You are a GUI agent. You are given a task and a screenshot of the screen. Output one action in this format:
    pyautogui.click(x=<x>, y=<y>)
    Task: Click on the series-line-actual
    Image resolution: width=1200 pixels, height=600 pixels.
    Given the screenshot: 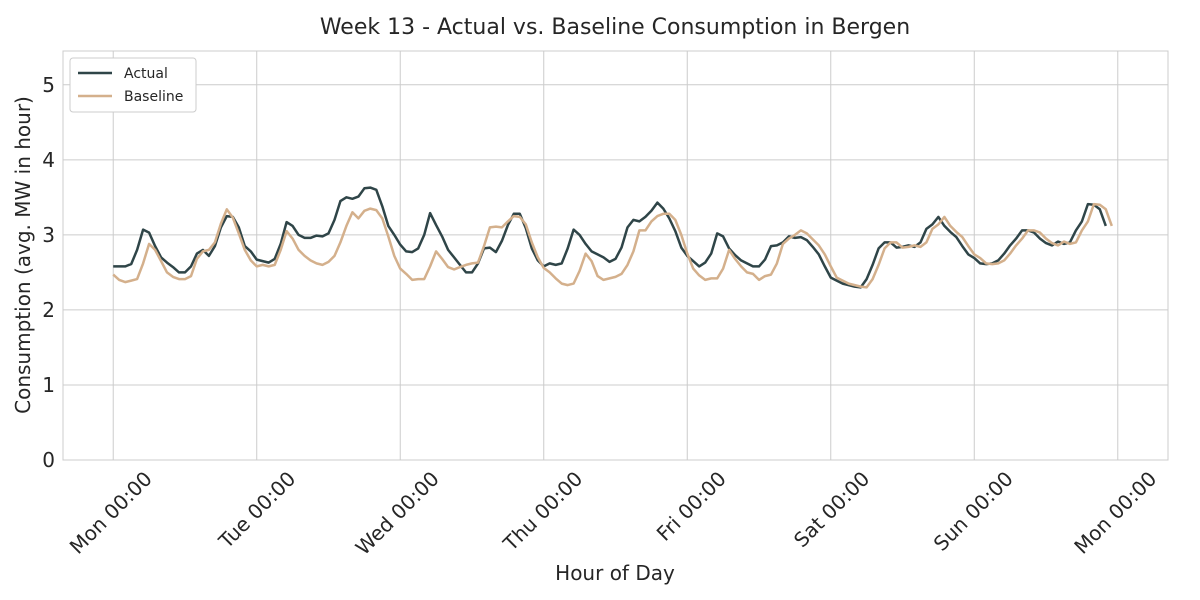 What is the action you would take?
    pyautogui.click(x=610, y=237)
    